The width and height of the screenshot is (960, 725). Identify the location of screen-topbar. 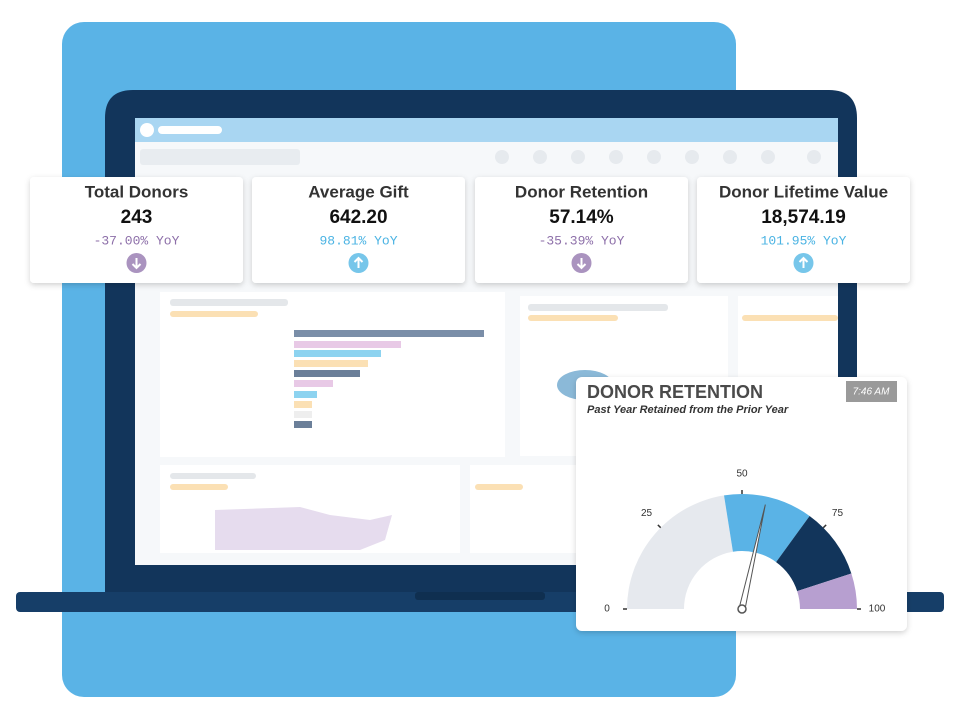
(486, 130).